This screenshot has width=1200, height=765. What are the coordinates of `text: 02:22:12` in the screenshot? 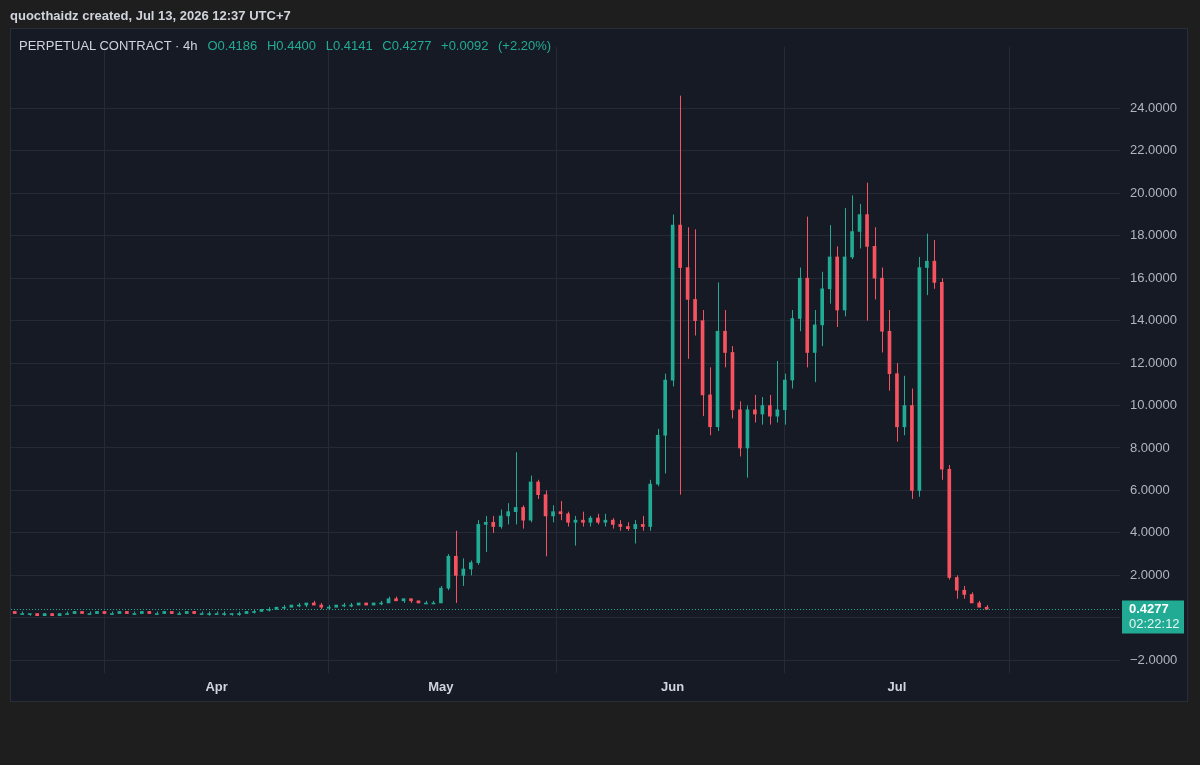 It's located at (1154, 624).